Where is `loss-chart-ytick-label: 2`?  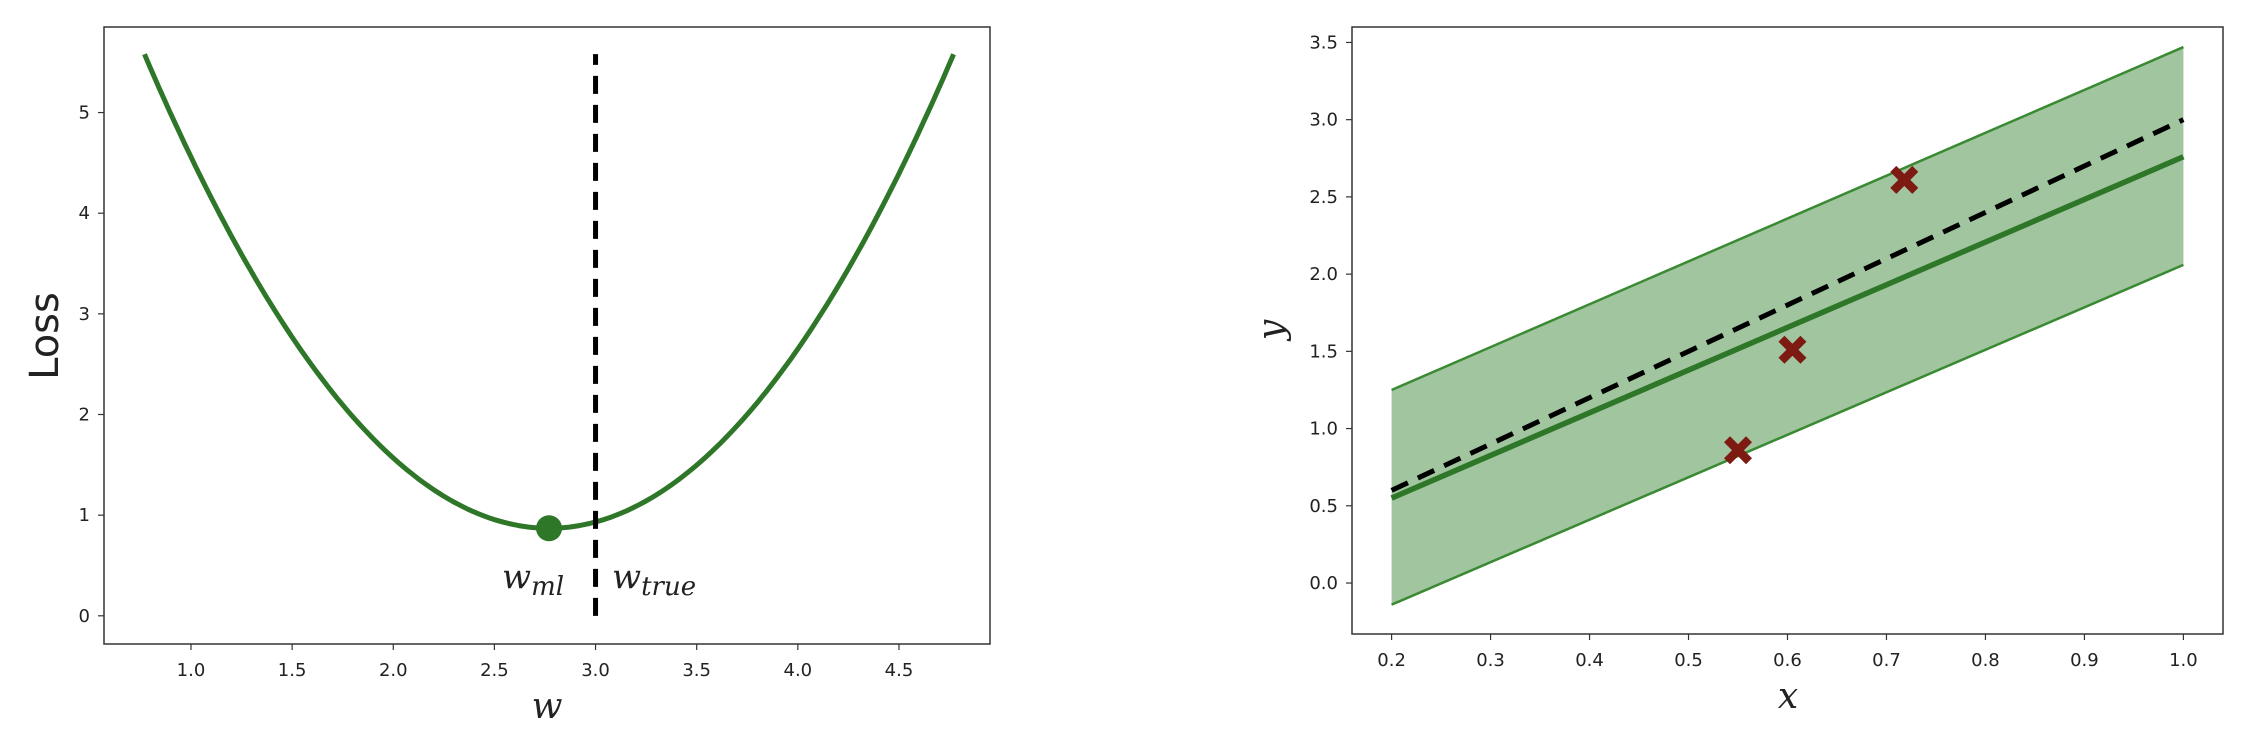
loss-chart-ytick-label: 2 is located at coordinates (84, 415).